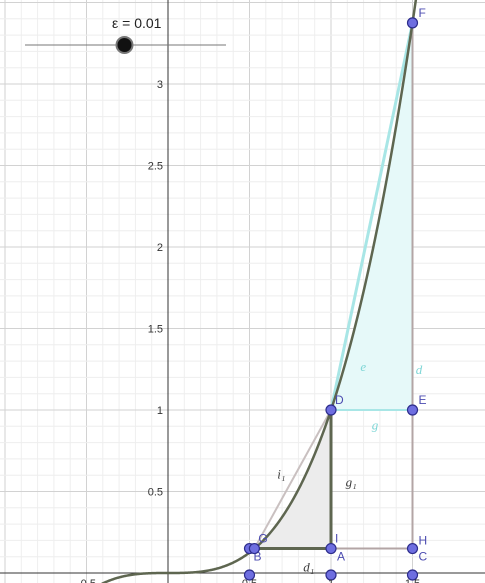 The width and height of the screenshot is (485, 583). I want to click on segment-GD, so click(292, 479).